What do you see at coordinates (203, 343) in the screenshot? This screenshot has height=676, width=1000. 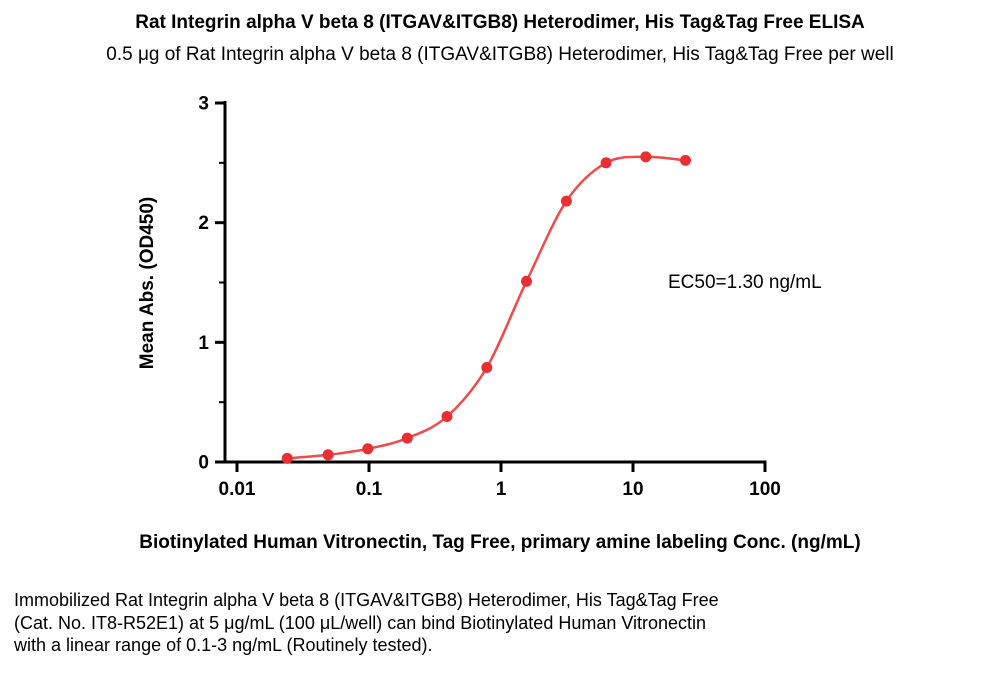 I see `y-tick-label: 1` at bounding box center [203, 343].